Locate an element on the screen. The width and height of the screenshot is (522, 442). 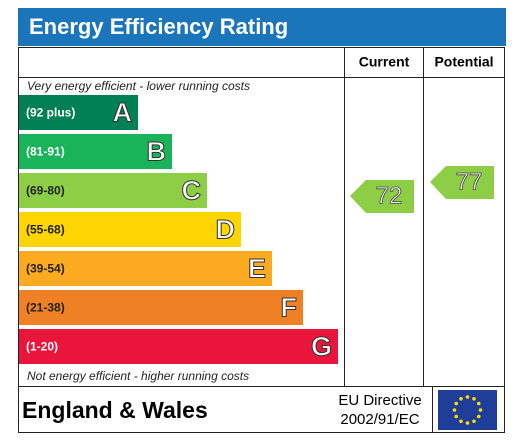
potential-rating: 77 is located at coordinates (469, 181).